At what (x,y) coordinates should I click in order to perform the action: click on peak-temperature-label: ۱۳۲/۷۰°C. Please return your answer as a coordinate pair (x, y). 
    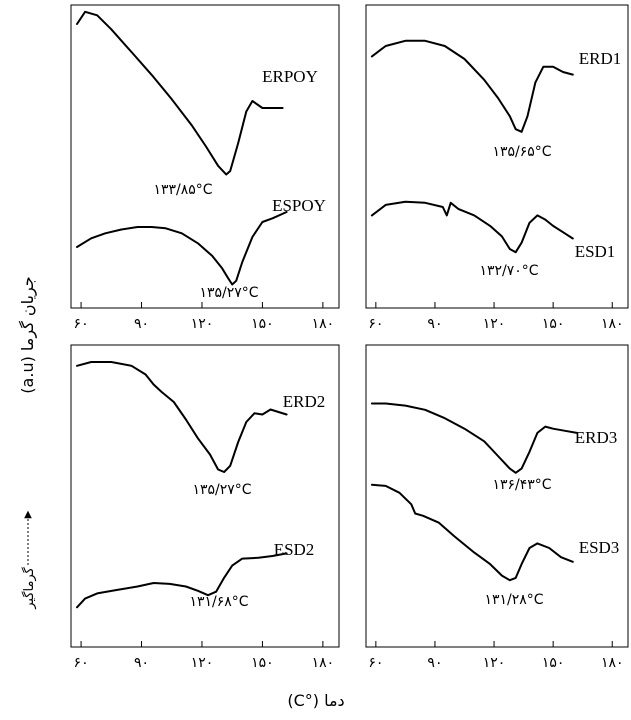
    Looking at the image, I should click on (508, 271).